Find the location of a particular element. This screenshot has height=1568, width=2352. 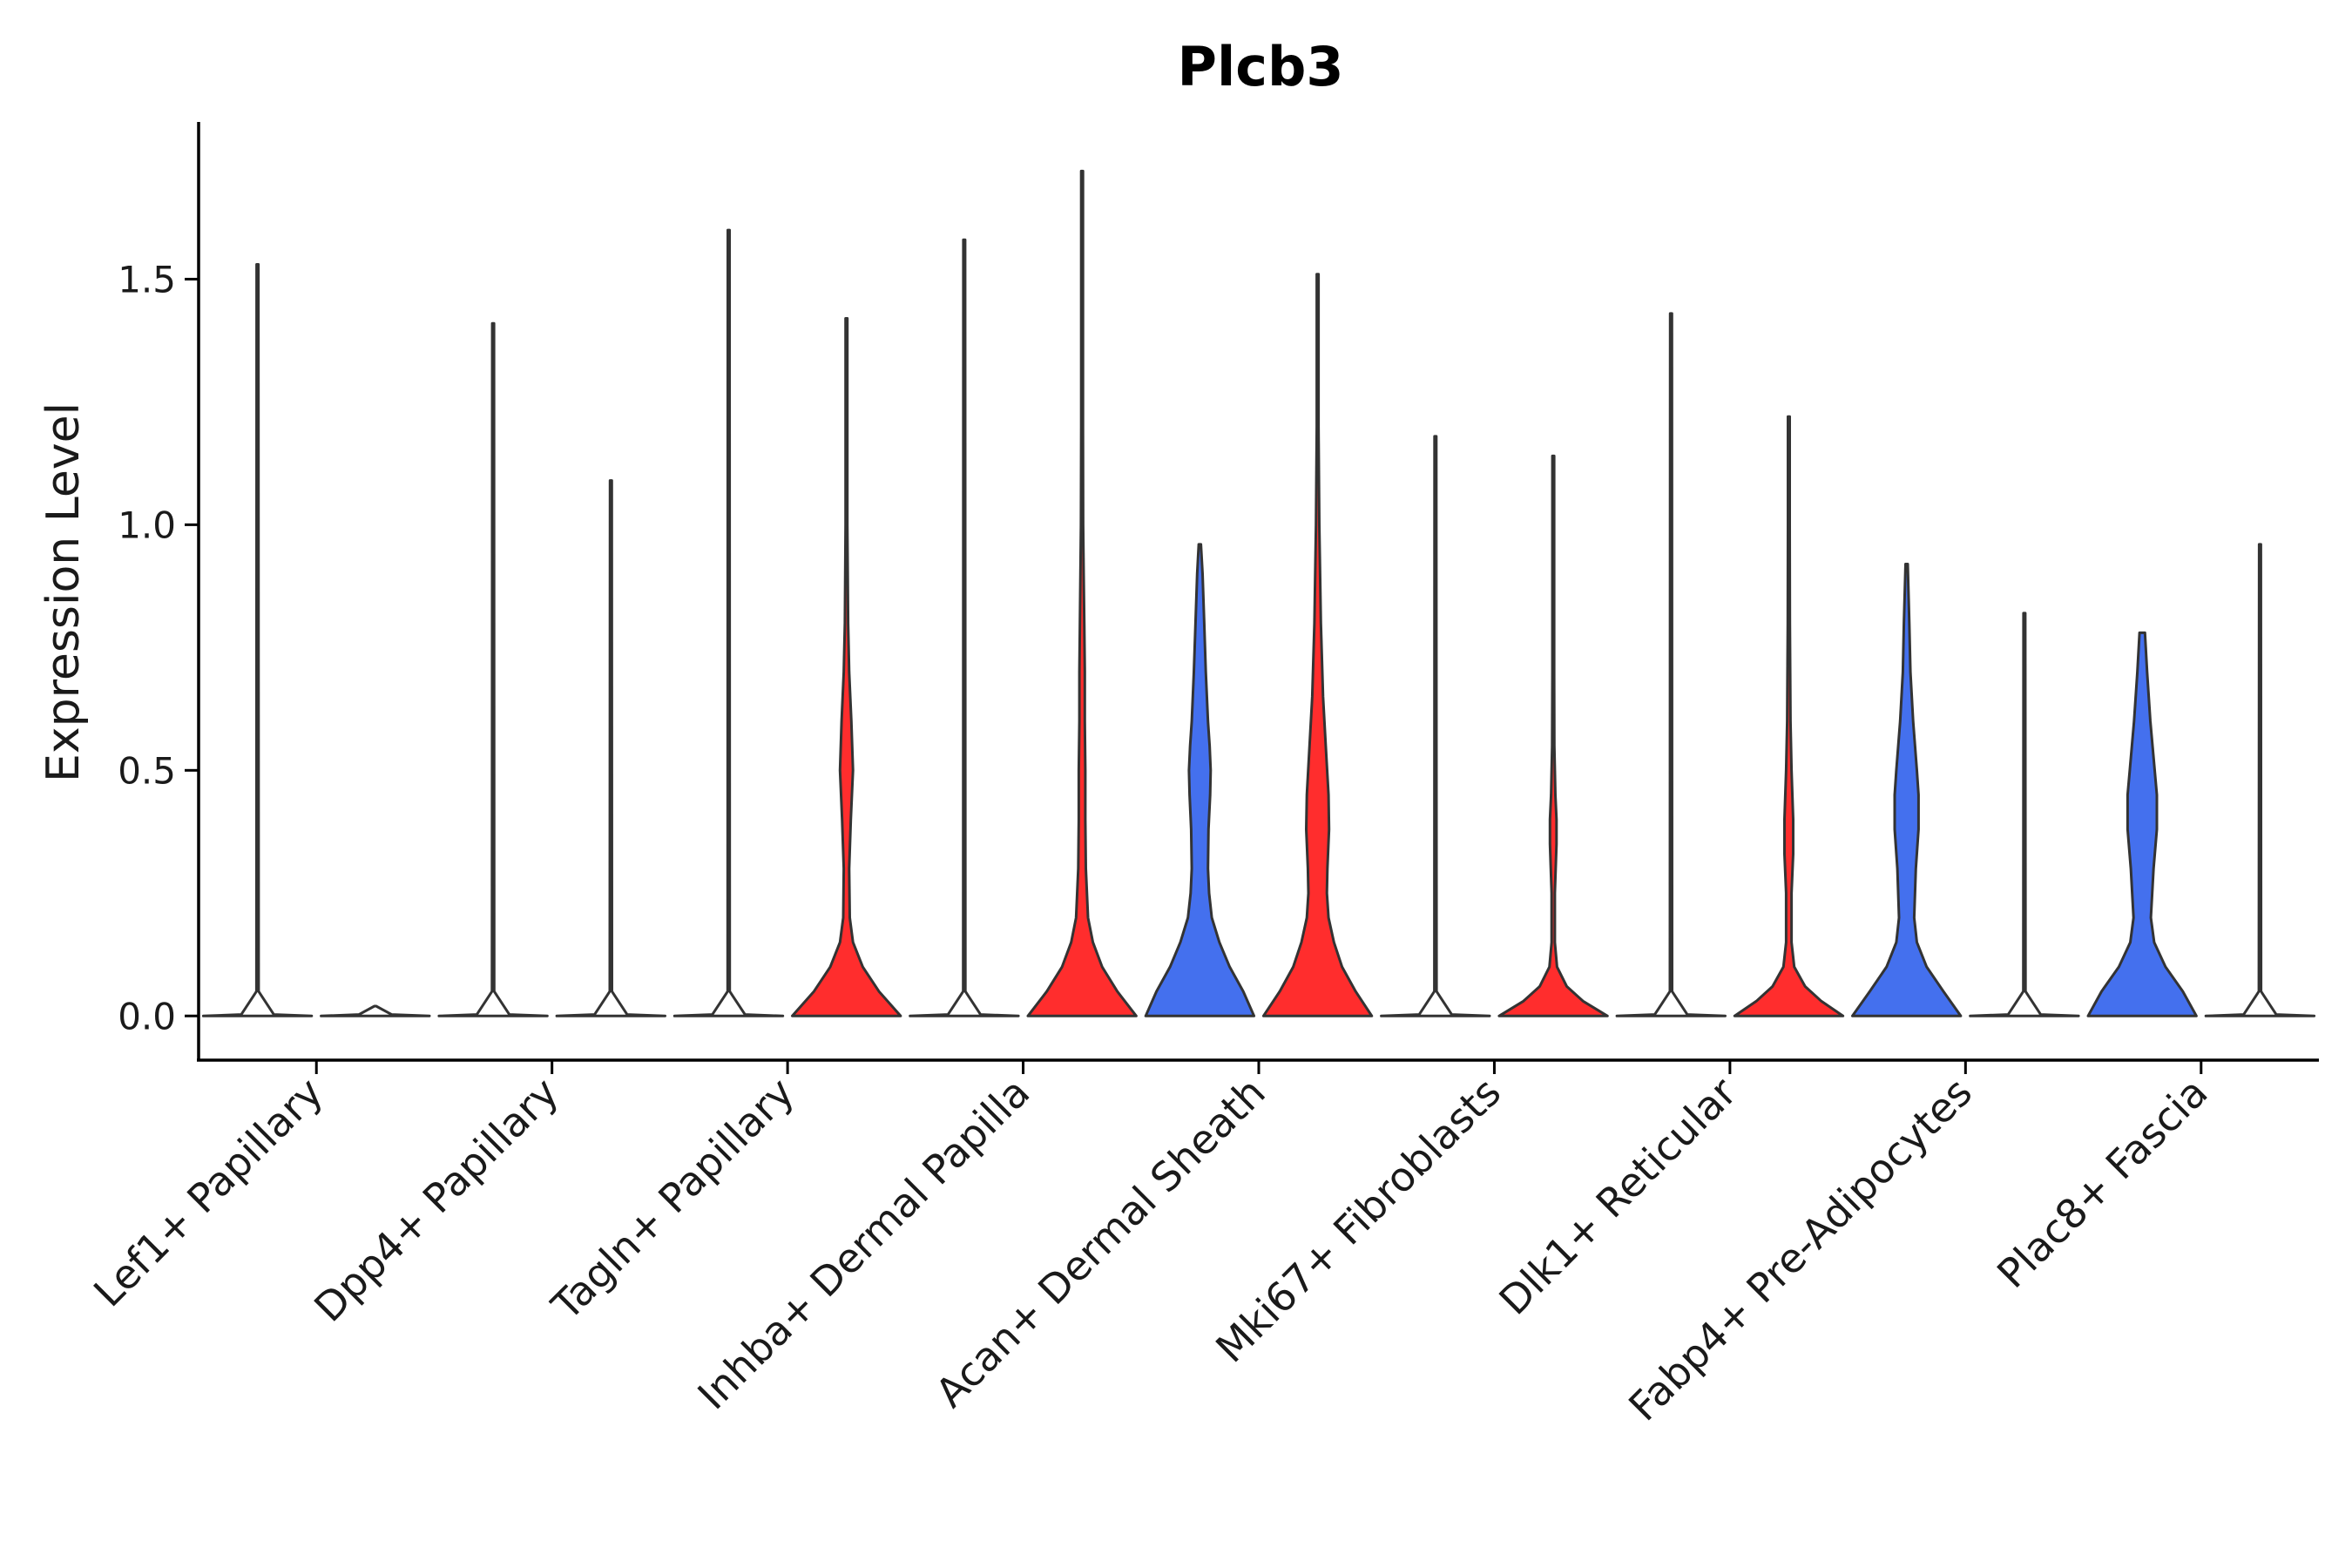

y-tick-label: 0.5 is located at coordinates (147, 770).